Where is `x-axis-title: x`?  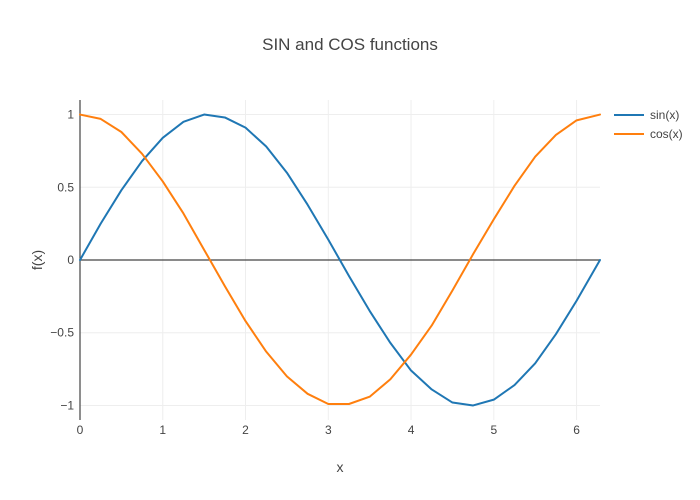
x-axis-title: x is located at coordinates (340, 467).